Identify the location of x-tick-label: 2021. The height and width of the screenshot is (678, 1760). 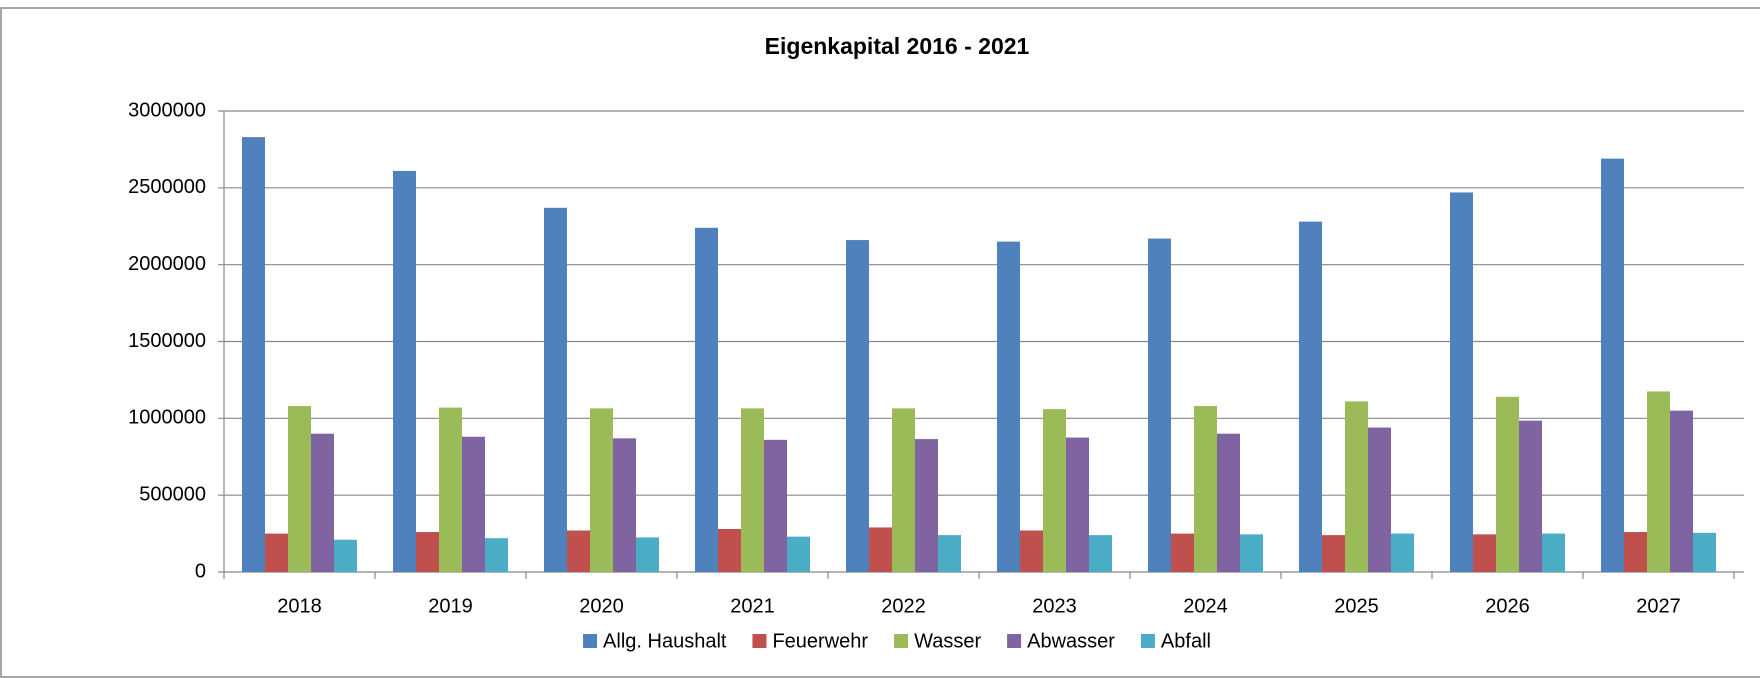
(752, 606).